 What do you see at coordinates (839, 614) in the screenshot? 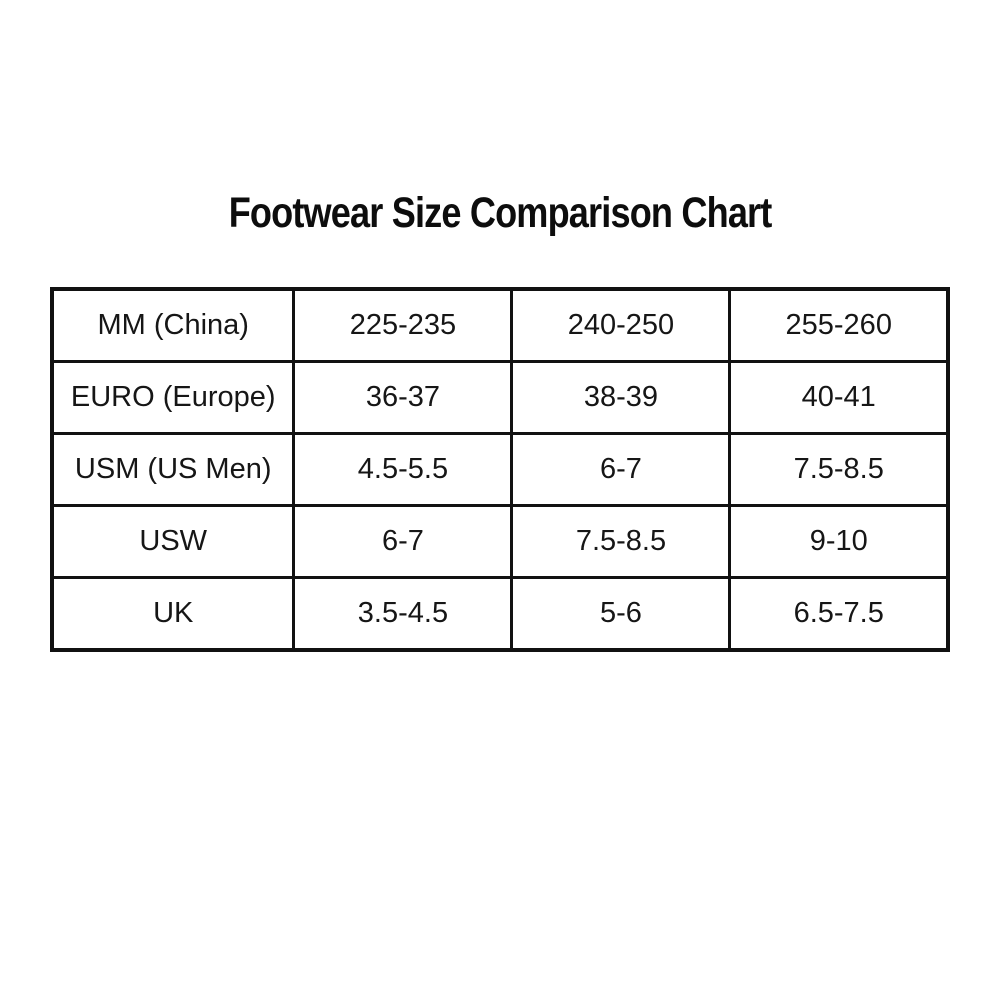
I see `table-cell: 6.5-7.5` at bounding box center [839, 614].